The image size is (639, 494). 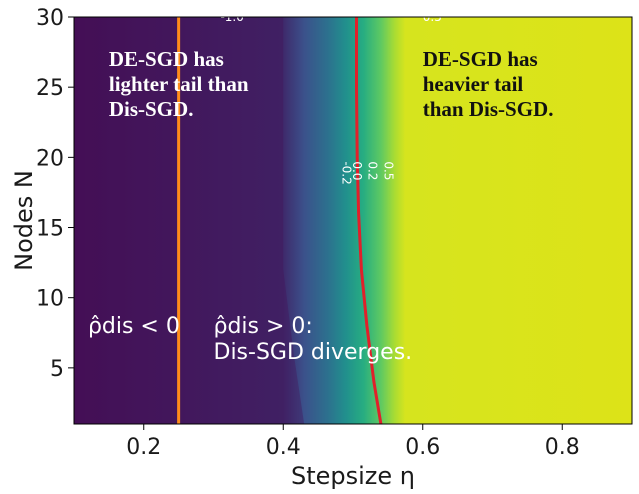 What do you see at coordinates (473, 84) in the screenshot?
I see `annotation-line: heavier tail` at bounding box center [473, 84].